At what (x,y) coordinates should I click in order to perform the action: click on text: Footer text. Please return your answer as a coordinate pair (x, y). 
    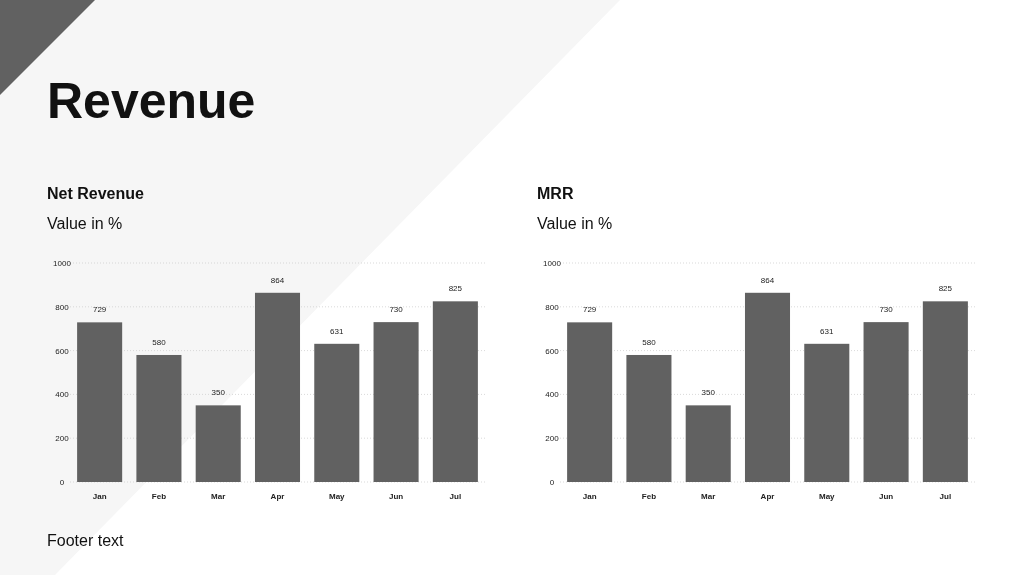
    Looking at the image, I should click on (86, 540).